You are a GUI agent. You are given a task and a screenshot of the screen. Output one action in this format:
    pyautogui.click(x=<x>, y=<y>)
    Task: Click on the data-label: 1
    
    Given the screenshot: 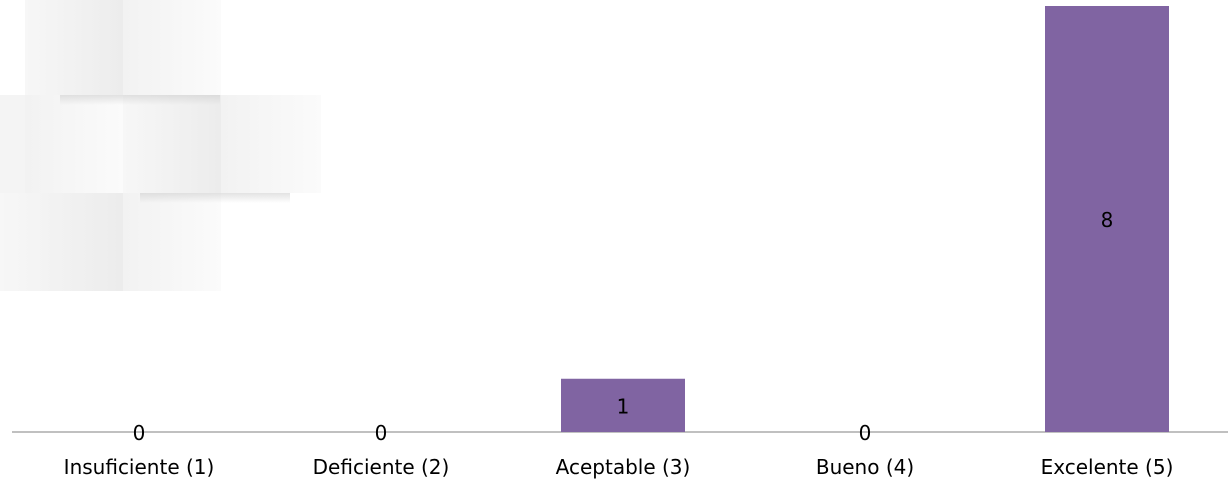 What is the action you would take?
    pyautogui.click(x=623, y=406)
    